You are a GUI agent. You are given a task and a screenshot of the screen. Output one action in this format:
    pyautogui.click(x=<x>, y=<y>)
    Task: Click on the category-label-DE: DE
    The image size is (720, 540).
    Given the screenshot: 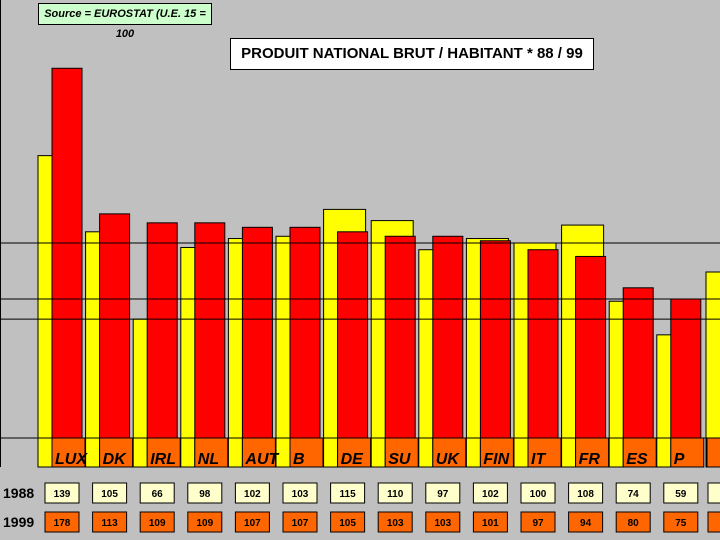 What is the action you would take?
    pyautogui.click(x=353, y=459)
    